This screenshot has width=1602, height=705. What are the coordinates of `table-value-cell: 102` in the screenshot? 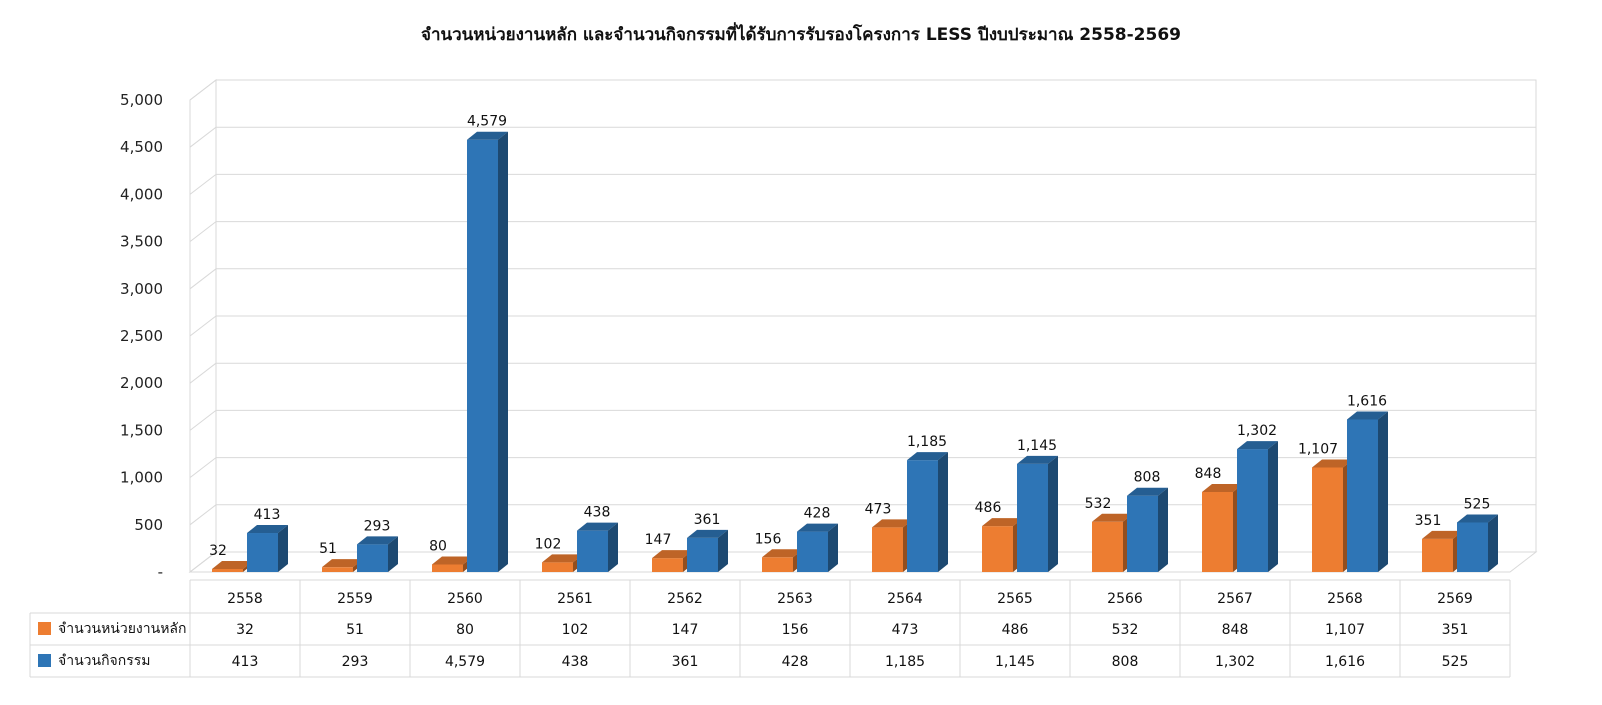 It's located at (575, 630).